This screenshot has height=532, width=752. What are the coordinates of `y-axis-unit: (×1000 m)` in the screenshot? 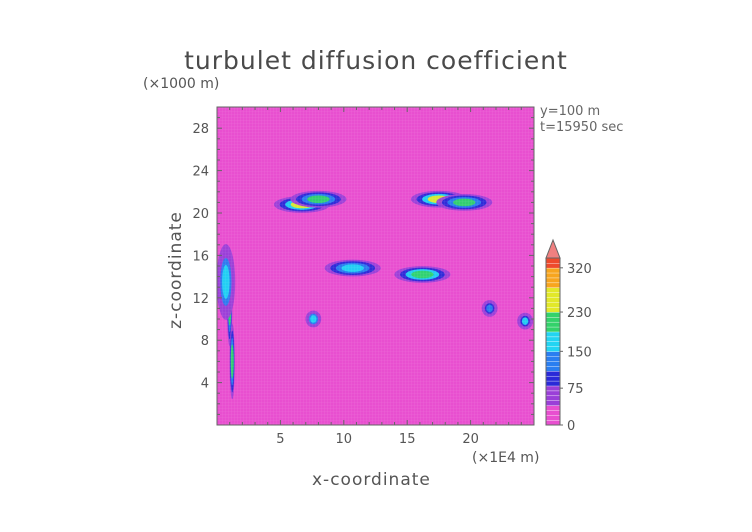 It's located at (181, 84).